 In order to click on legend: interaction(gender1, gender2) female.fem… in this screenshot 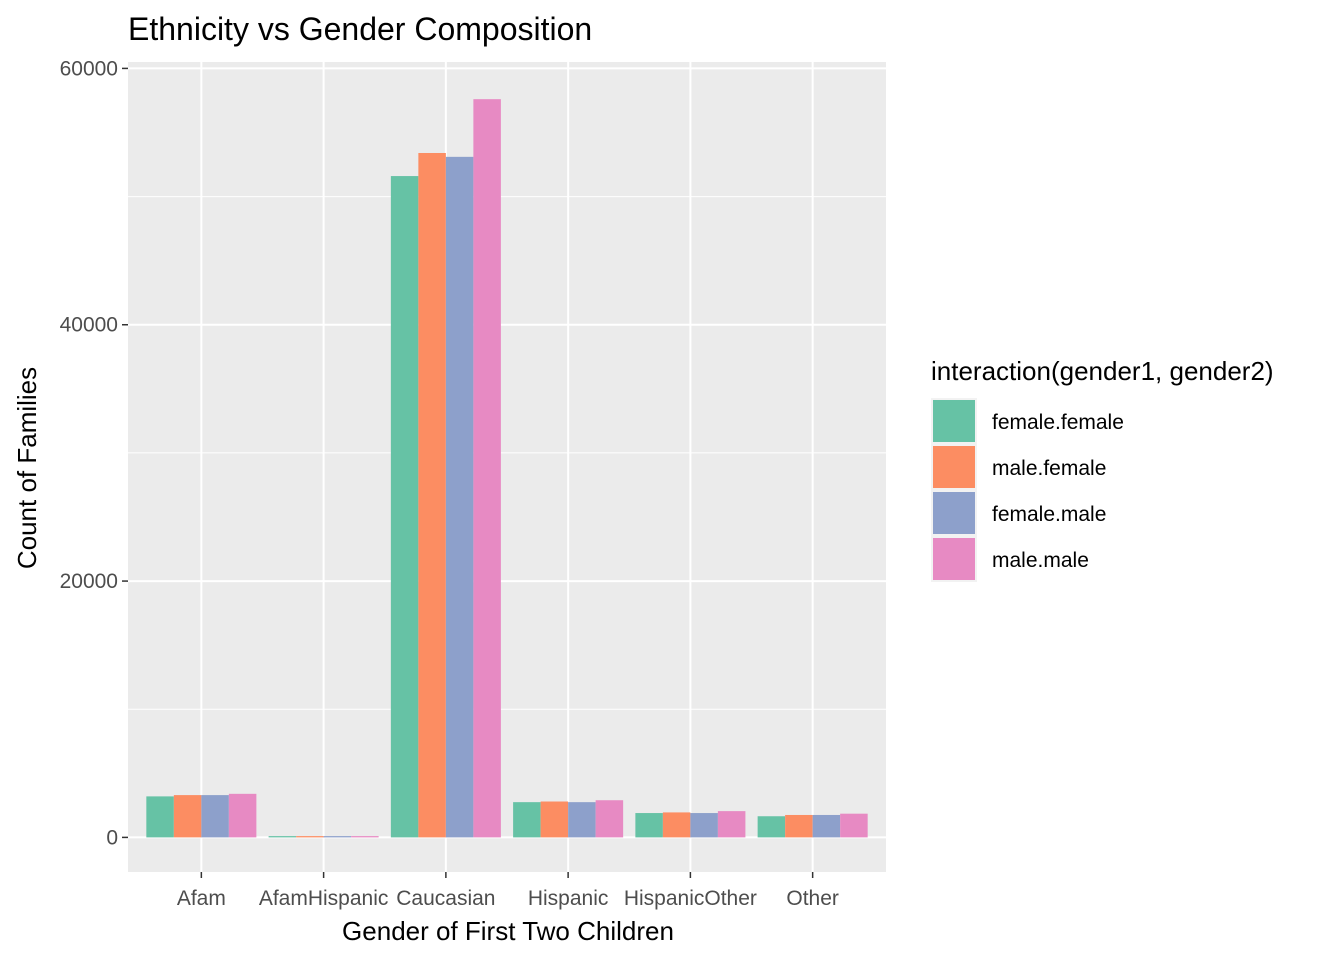, I will do `click(1102, 469)`.